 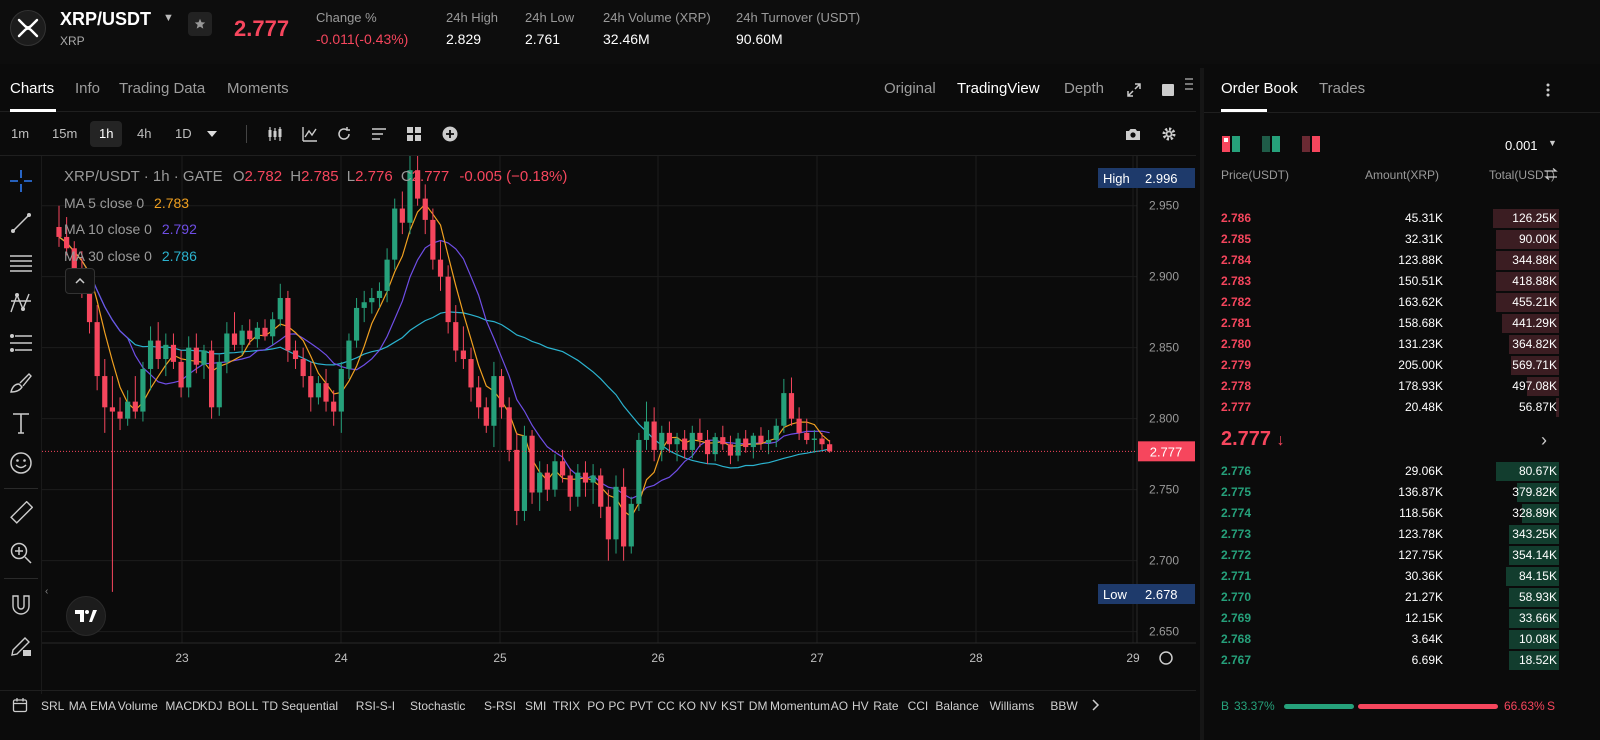 What do you see at coordinates (1389, 470) in the screenshot?
I see `bid-row: 2.776 29.06K 80.67K` at bounding box center [1389, 470].